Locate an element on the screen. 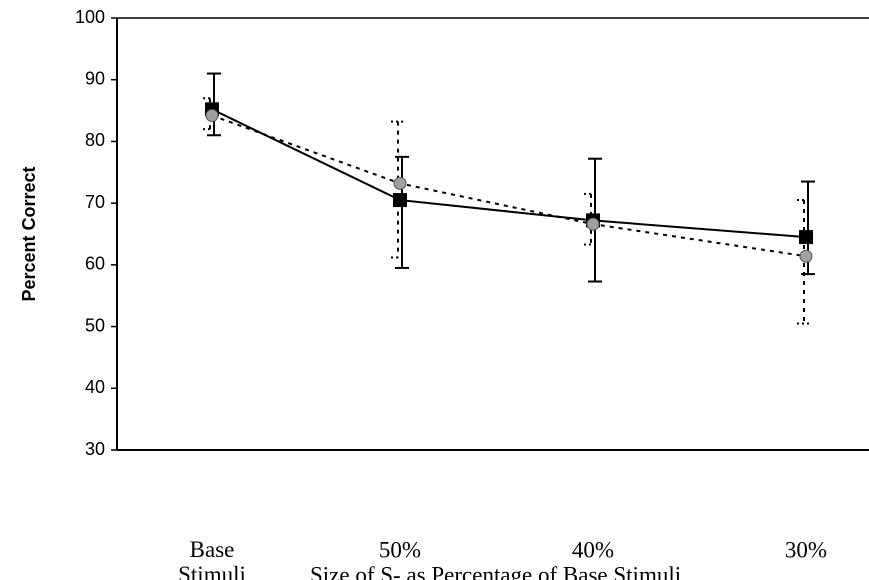 This screenshot has height=580, width=869. y-tick-label: 100 is located at coordinates (90, 17).